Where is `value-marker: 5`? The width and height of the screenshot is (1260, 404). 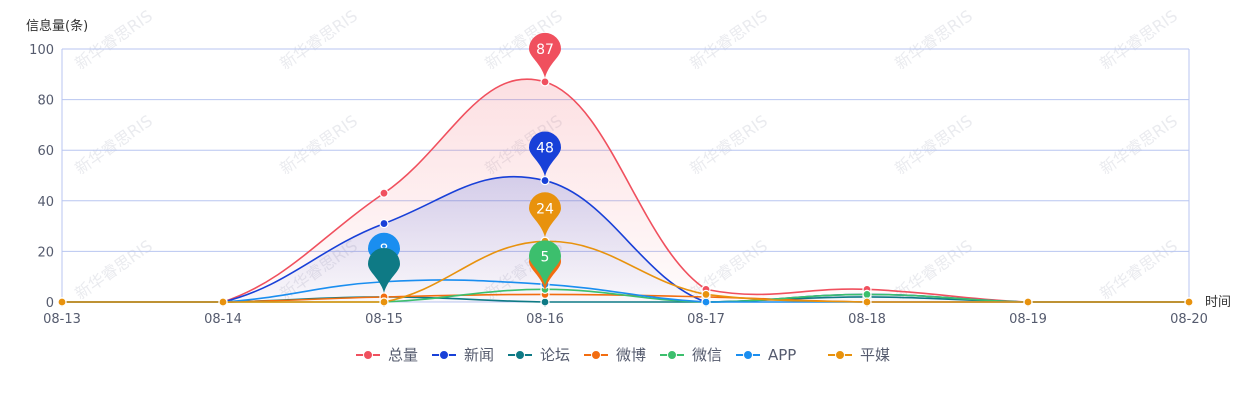
value-marker: 5 is located at coordinates (545, 263).